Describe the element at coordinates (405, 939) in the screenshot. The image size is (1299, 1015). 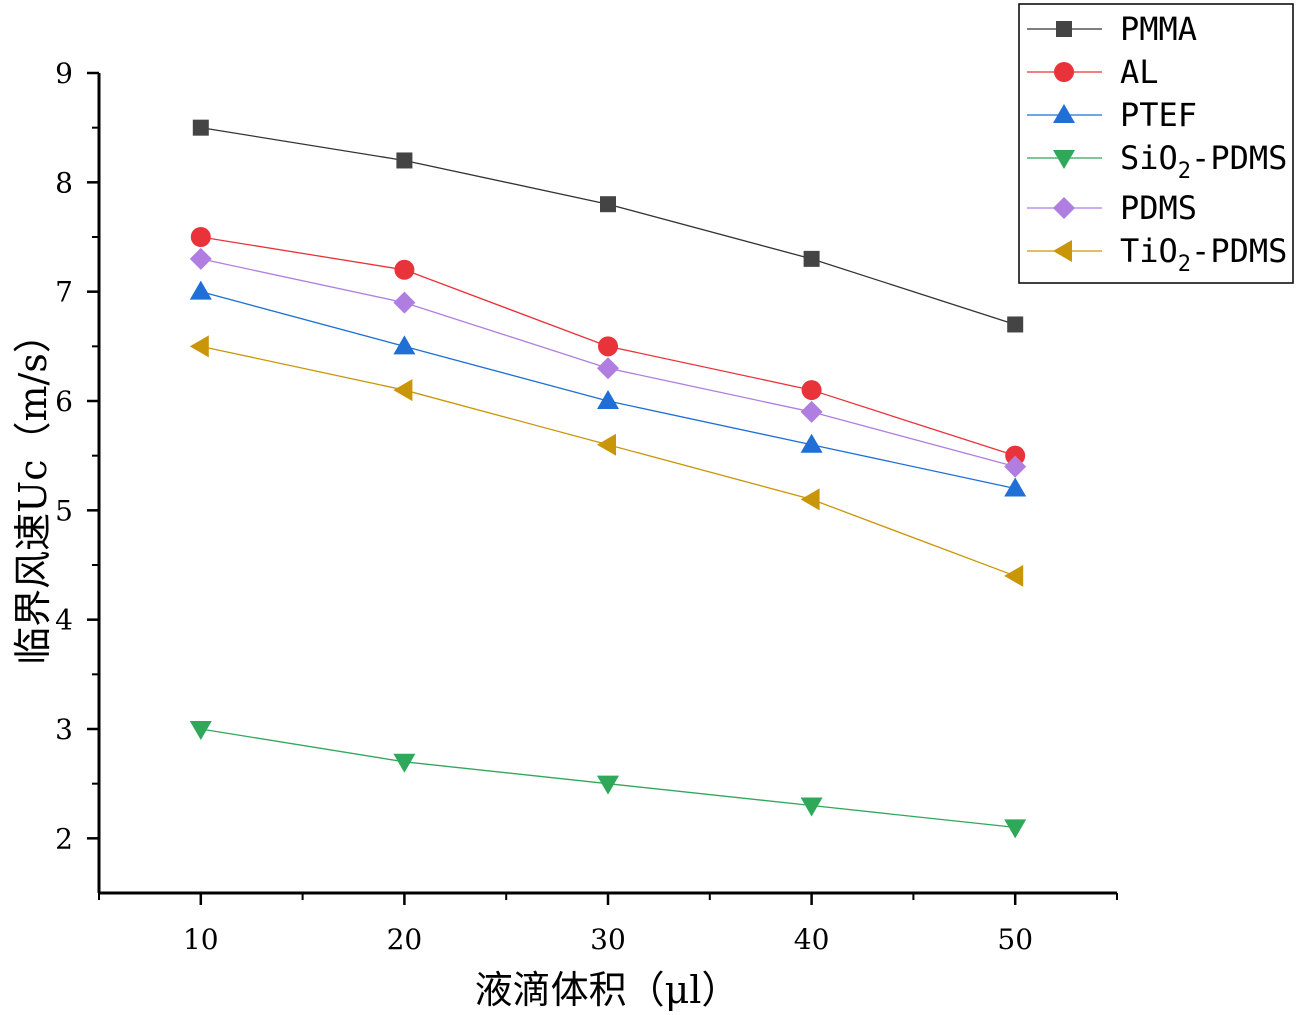
I see `x-tick-label: 20` at that location.